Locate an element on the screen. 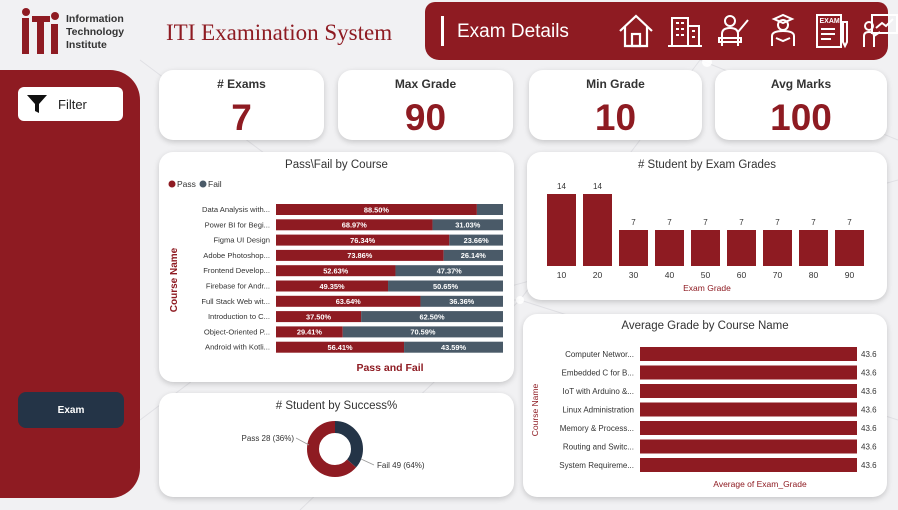 The width and height of the screenshot is (898, 510). kpi-value: 7 is located at coordinates (241, 117).